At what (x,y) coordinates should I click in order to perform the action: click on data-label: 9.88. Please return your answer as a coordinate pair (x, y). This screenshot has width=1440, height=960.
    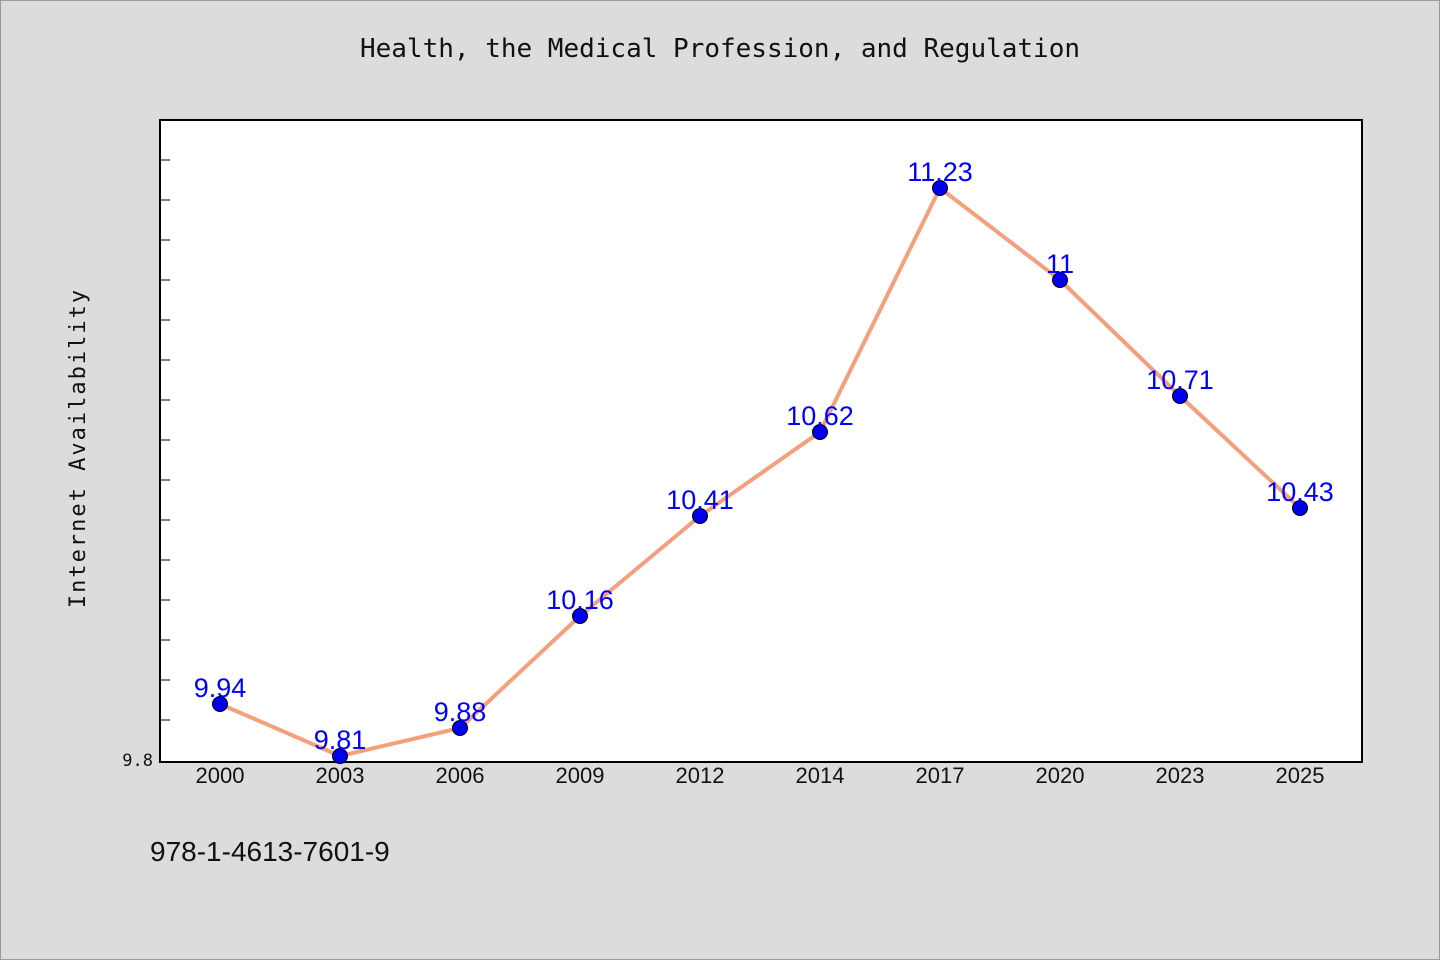
    Looking at the image, I should click on (460, 712).